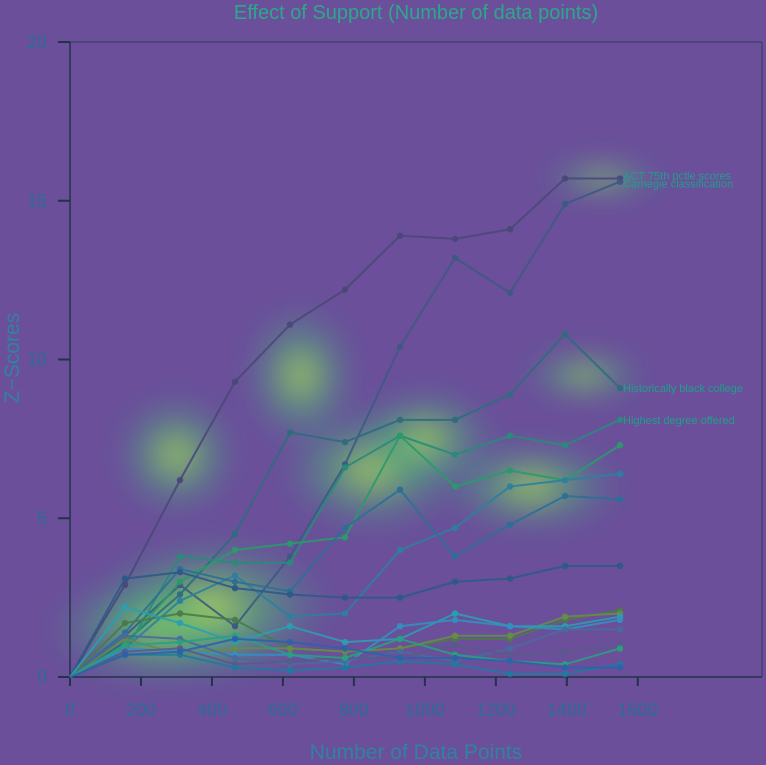  I want to click on y-axis-label: Z−Scores, so click(12, 358).